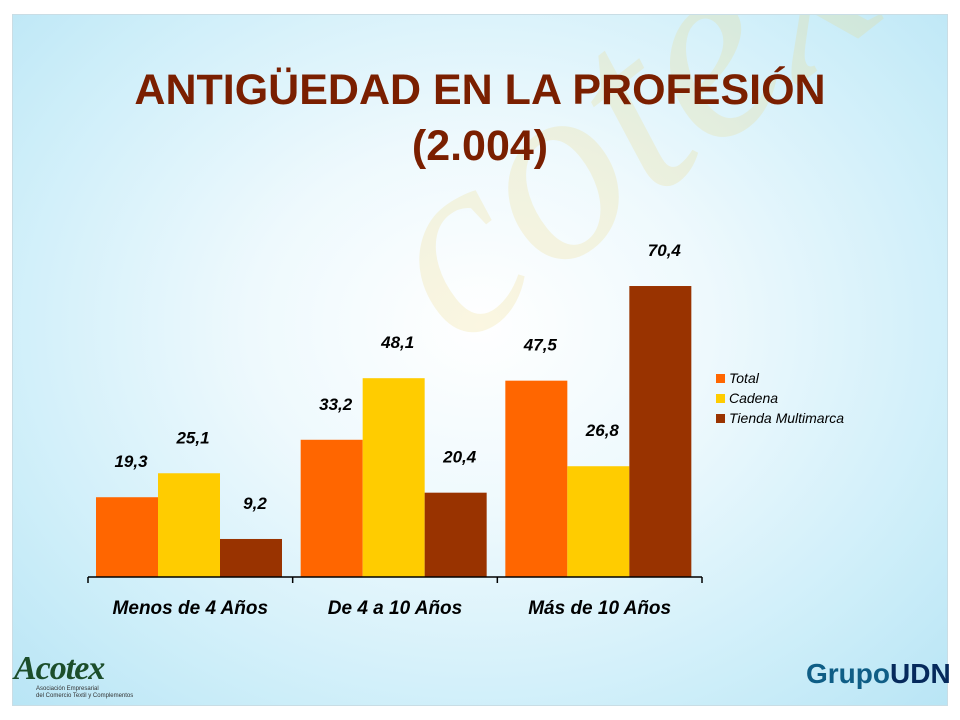 Image resolution: width=960 pixels, height=720 pixels. I want to click on grupo-udn-logo-part-a: Grupo, so click(848, 673).